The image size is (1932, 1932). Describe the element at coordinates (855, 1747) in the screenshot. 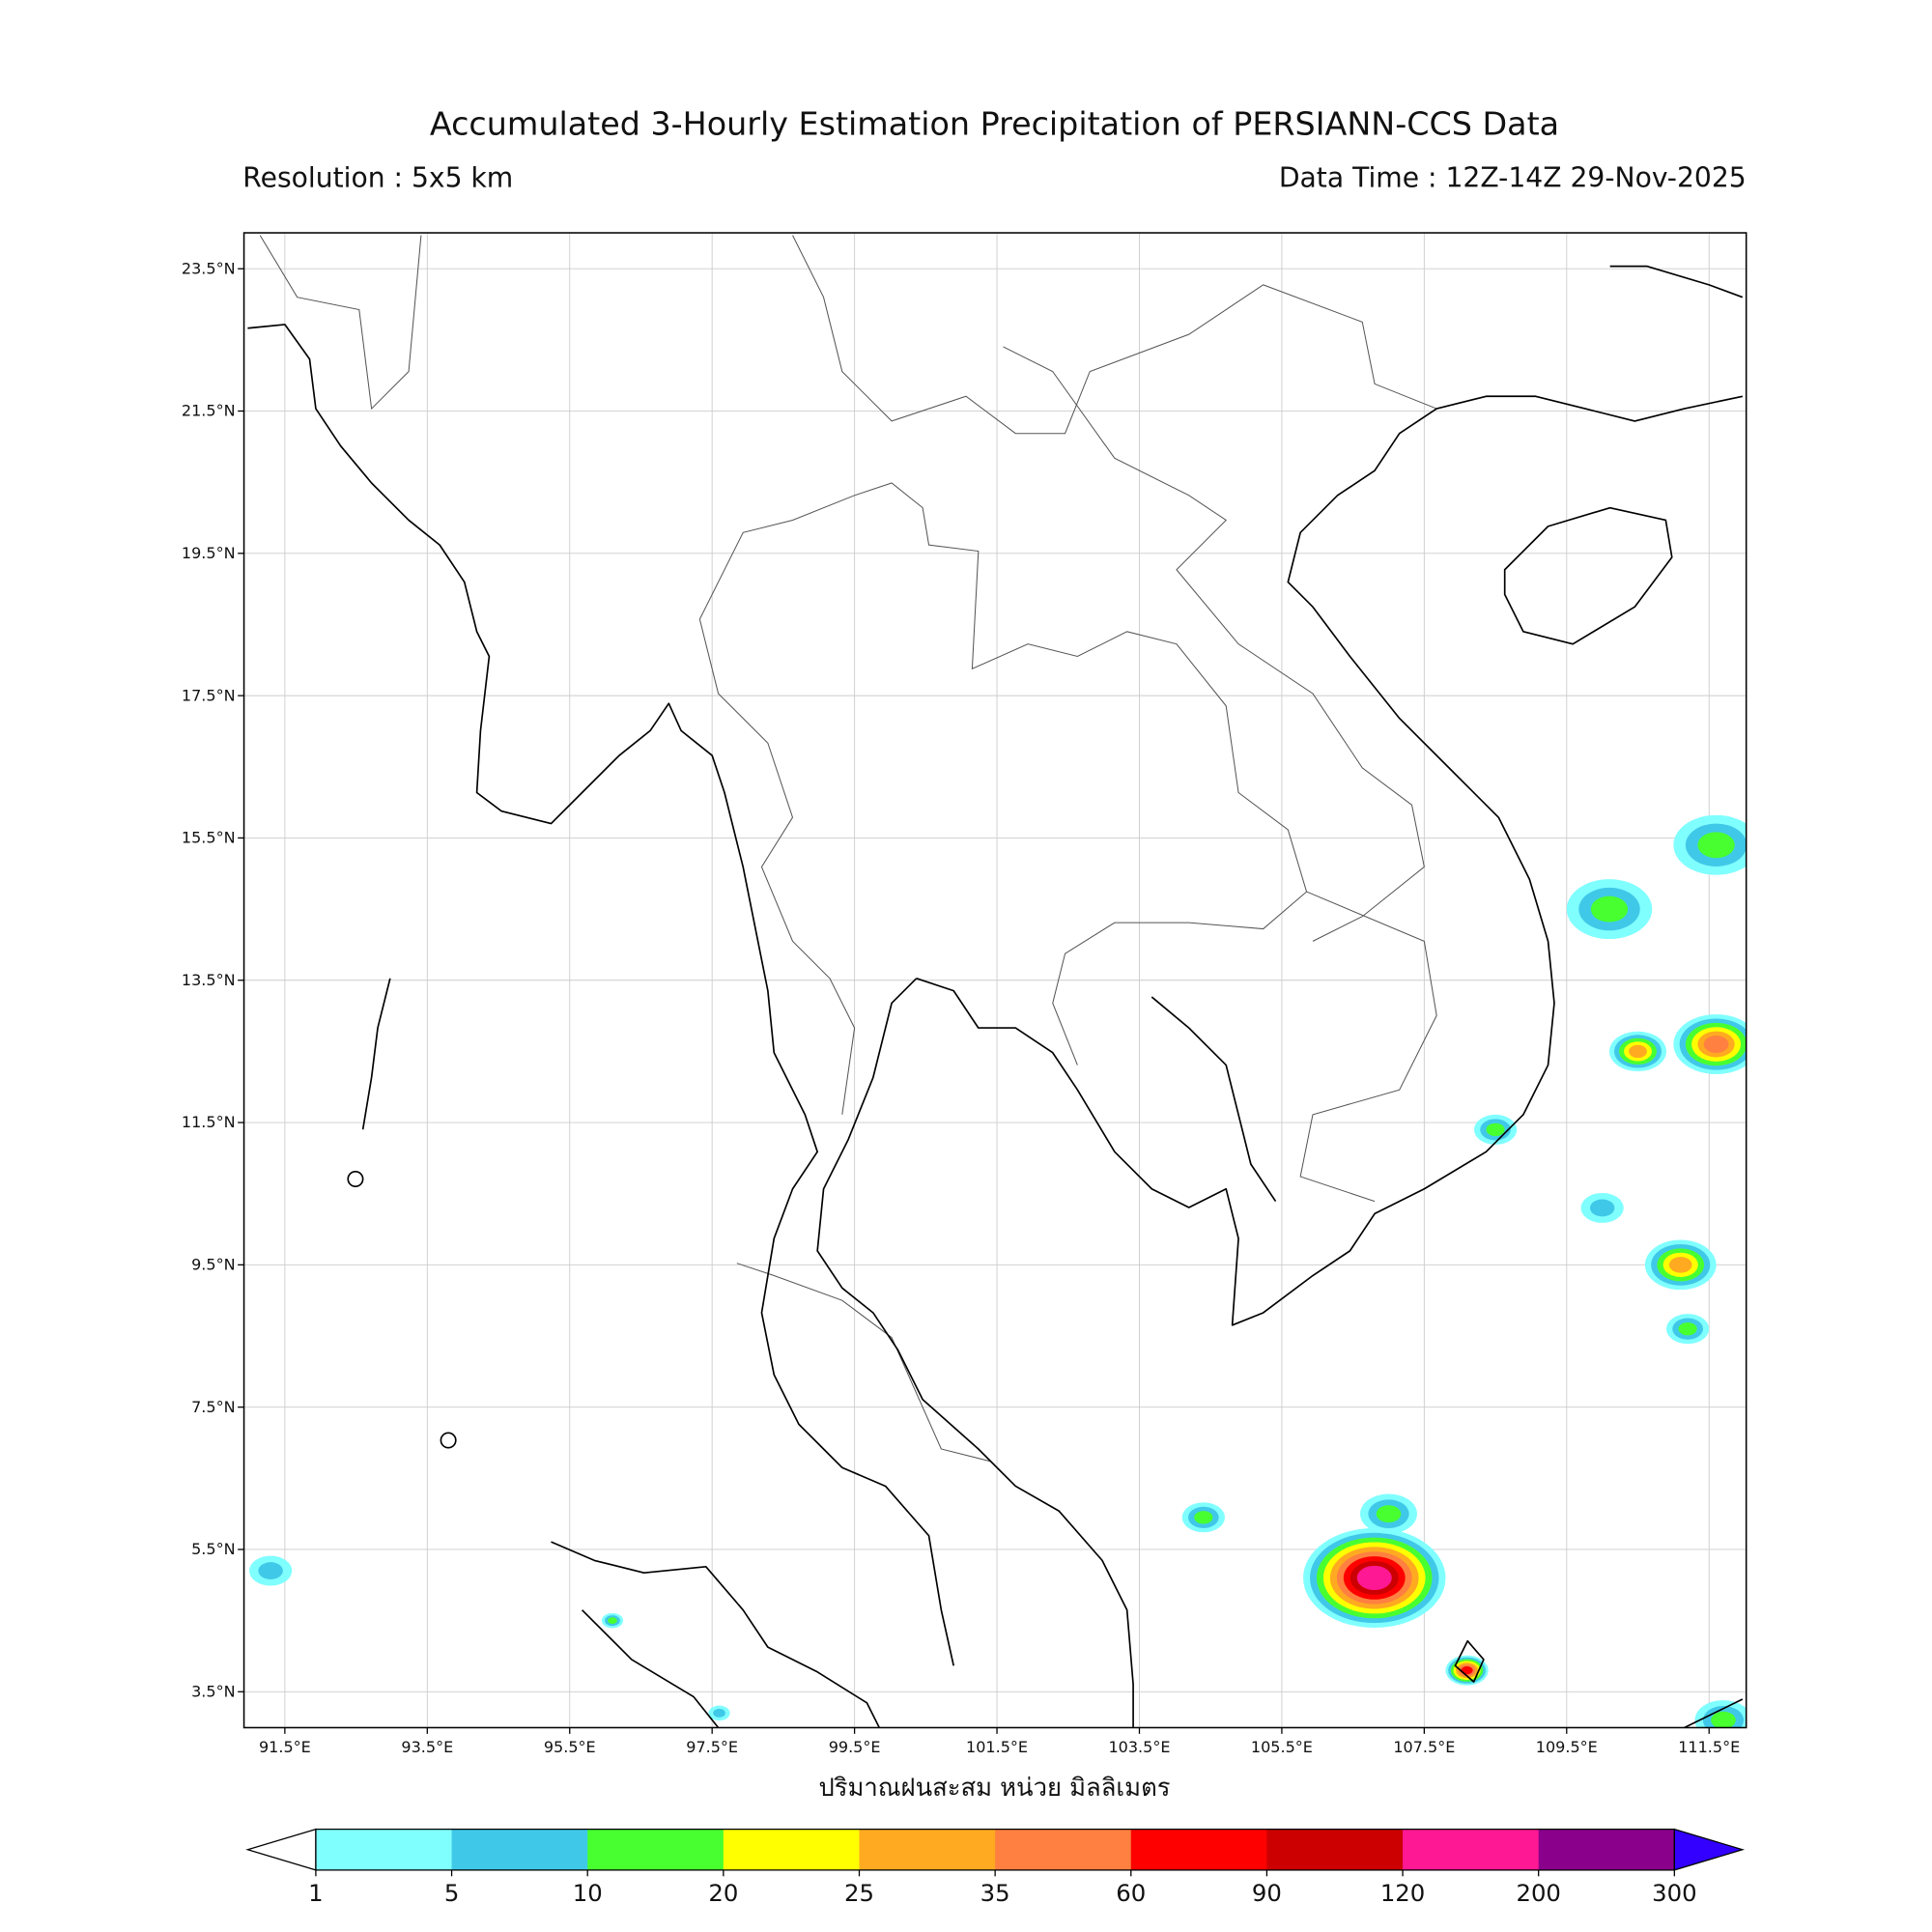

I see `lon-tick-label: 99.5°E` at that location.